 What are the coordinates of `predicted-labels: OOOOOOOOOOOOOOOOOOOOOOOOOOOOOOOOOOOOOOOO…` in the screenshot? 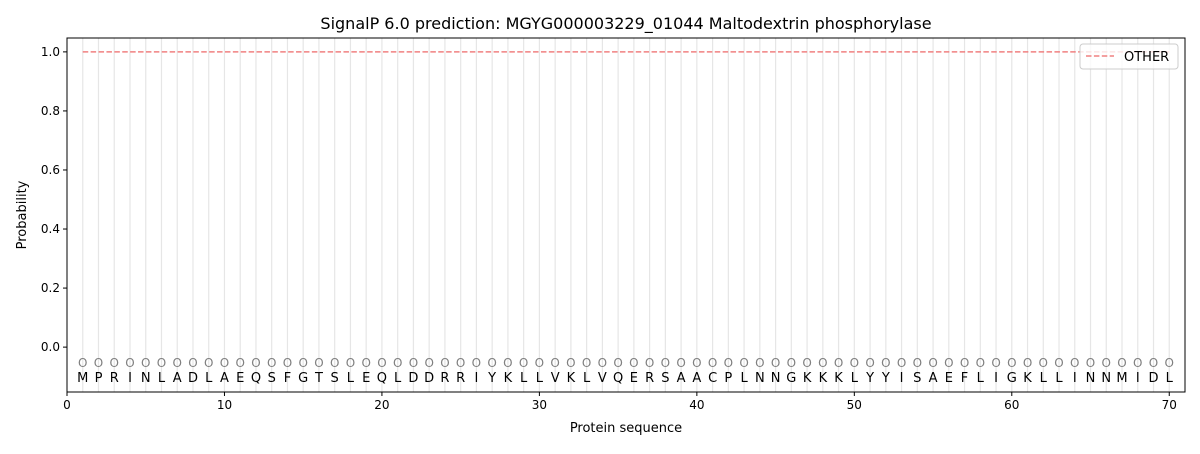 It's located at (626, 363).